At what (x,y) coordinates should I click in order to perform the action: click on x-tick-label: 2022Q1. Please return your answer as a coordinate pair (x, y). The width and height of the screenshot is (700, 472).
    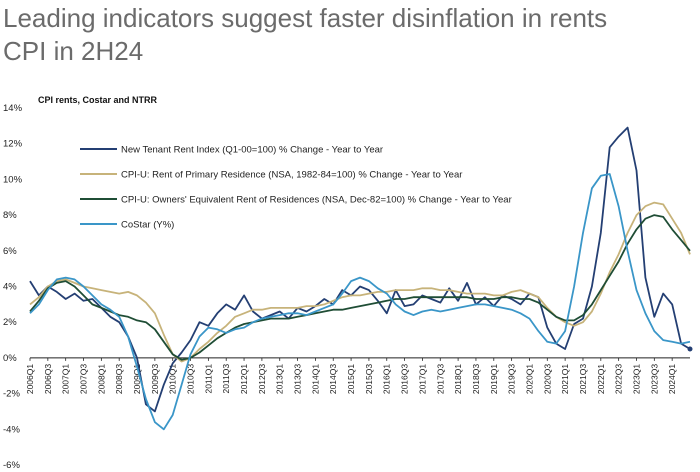
    Looking at the image, I should click on (601, 379).